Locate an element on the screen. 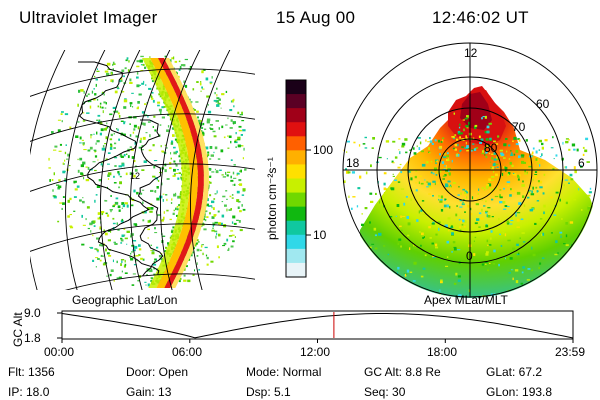 The image size is (600, 400). parallel-line is located at coordinates (142, 177).